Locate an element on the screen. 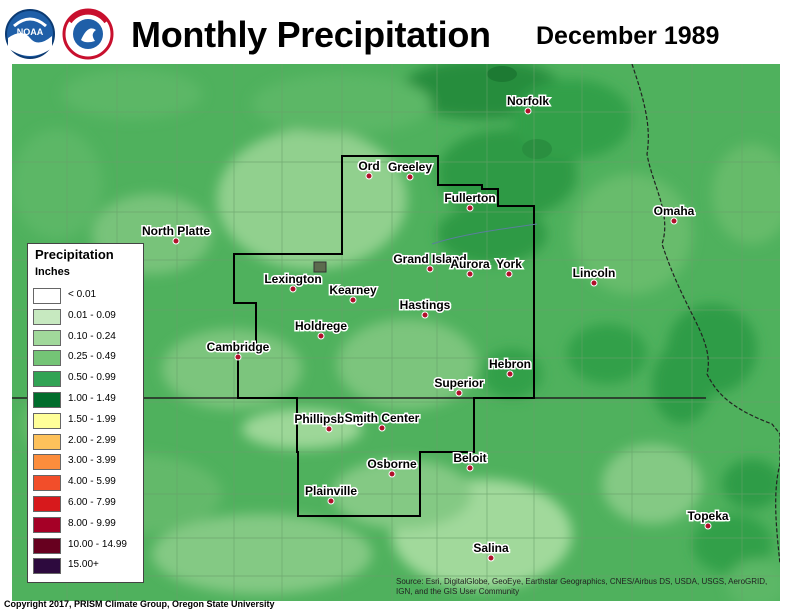 The height and width of the screenshot is (612, 792). nws-logo is located at coordinates (88, 34).